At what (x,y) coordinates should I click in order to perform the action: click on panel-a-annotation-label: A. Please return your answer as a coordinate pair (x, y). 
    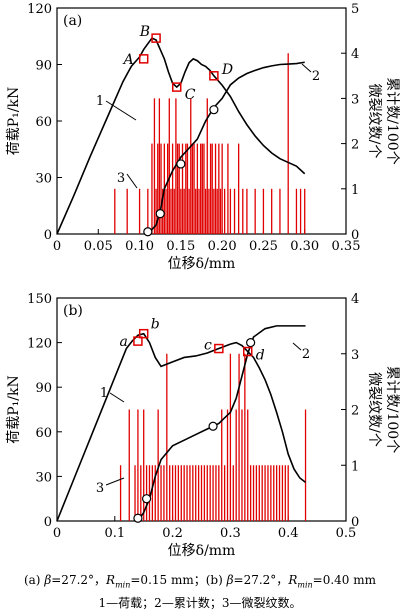
    Looking at the image, I should click on (128, 60).